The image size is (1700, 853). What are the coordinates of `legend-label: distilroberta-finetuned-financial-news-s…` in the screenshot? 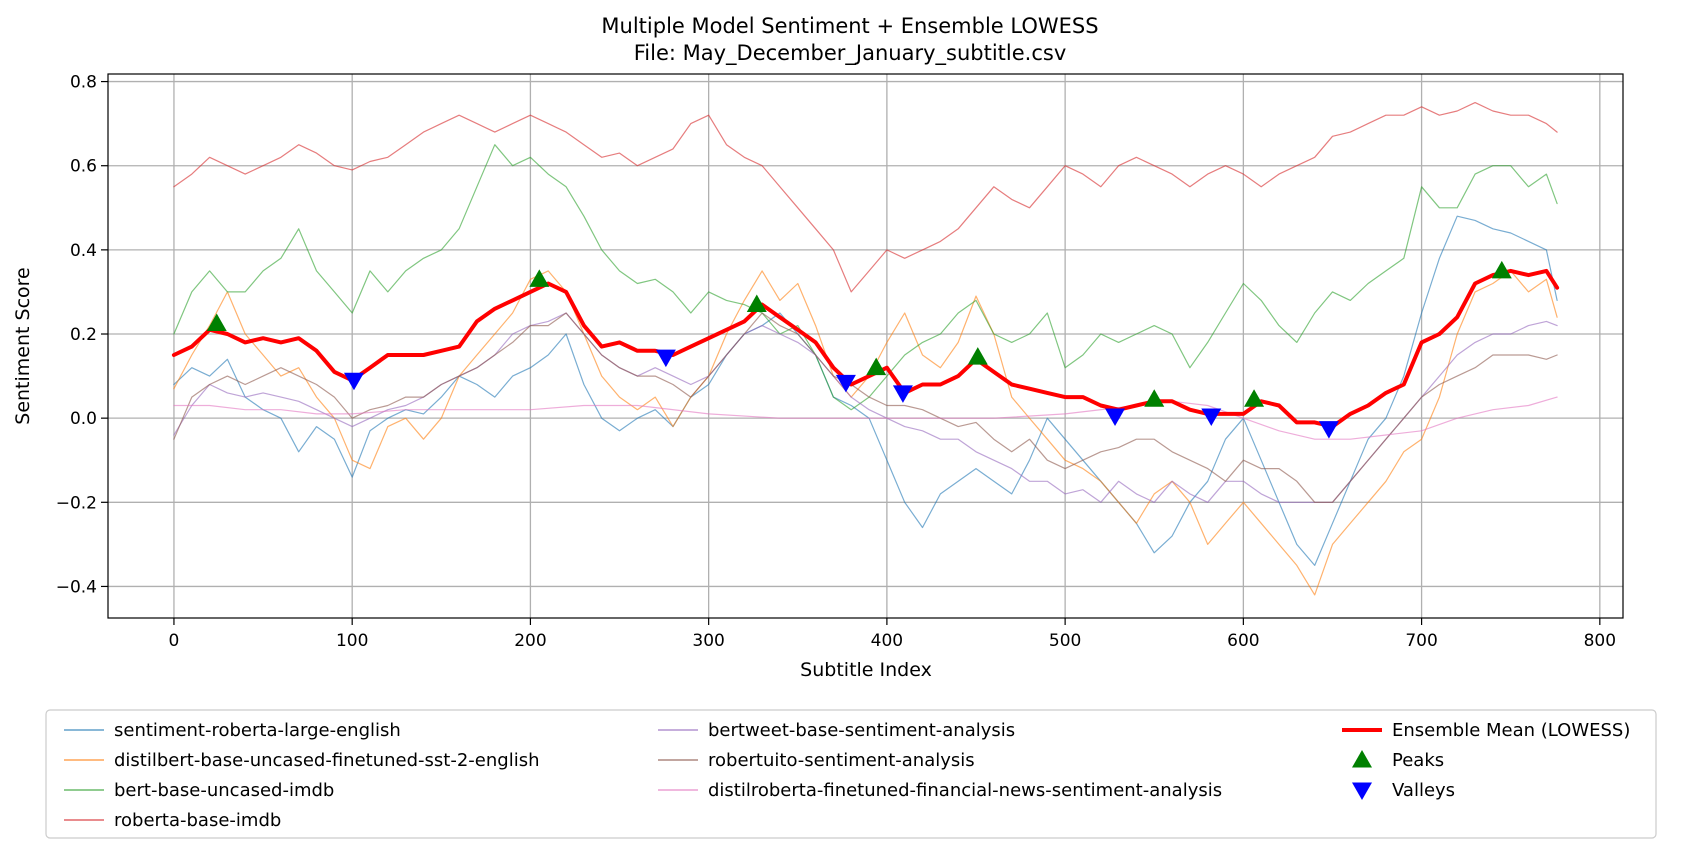 It's located at (965, 790).